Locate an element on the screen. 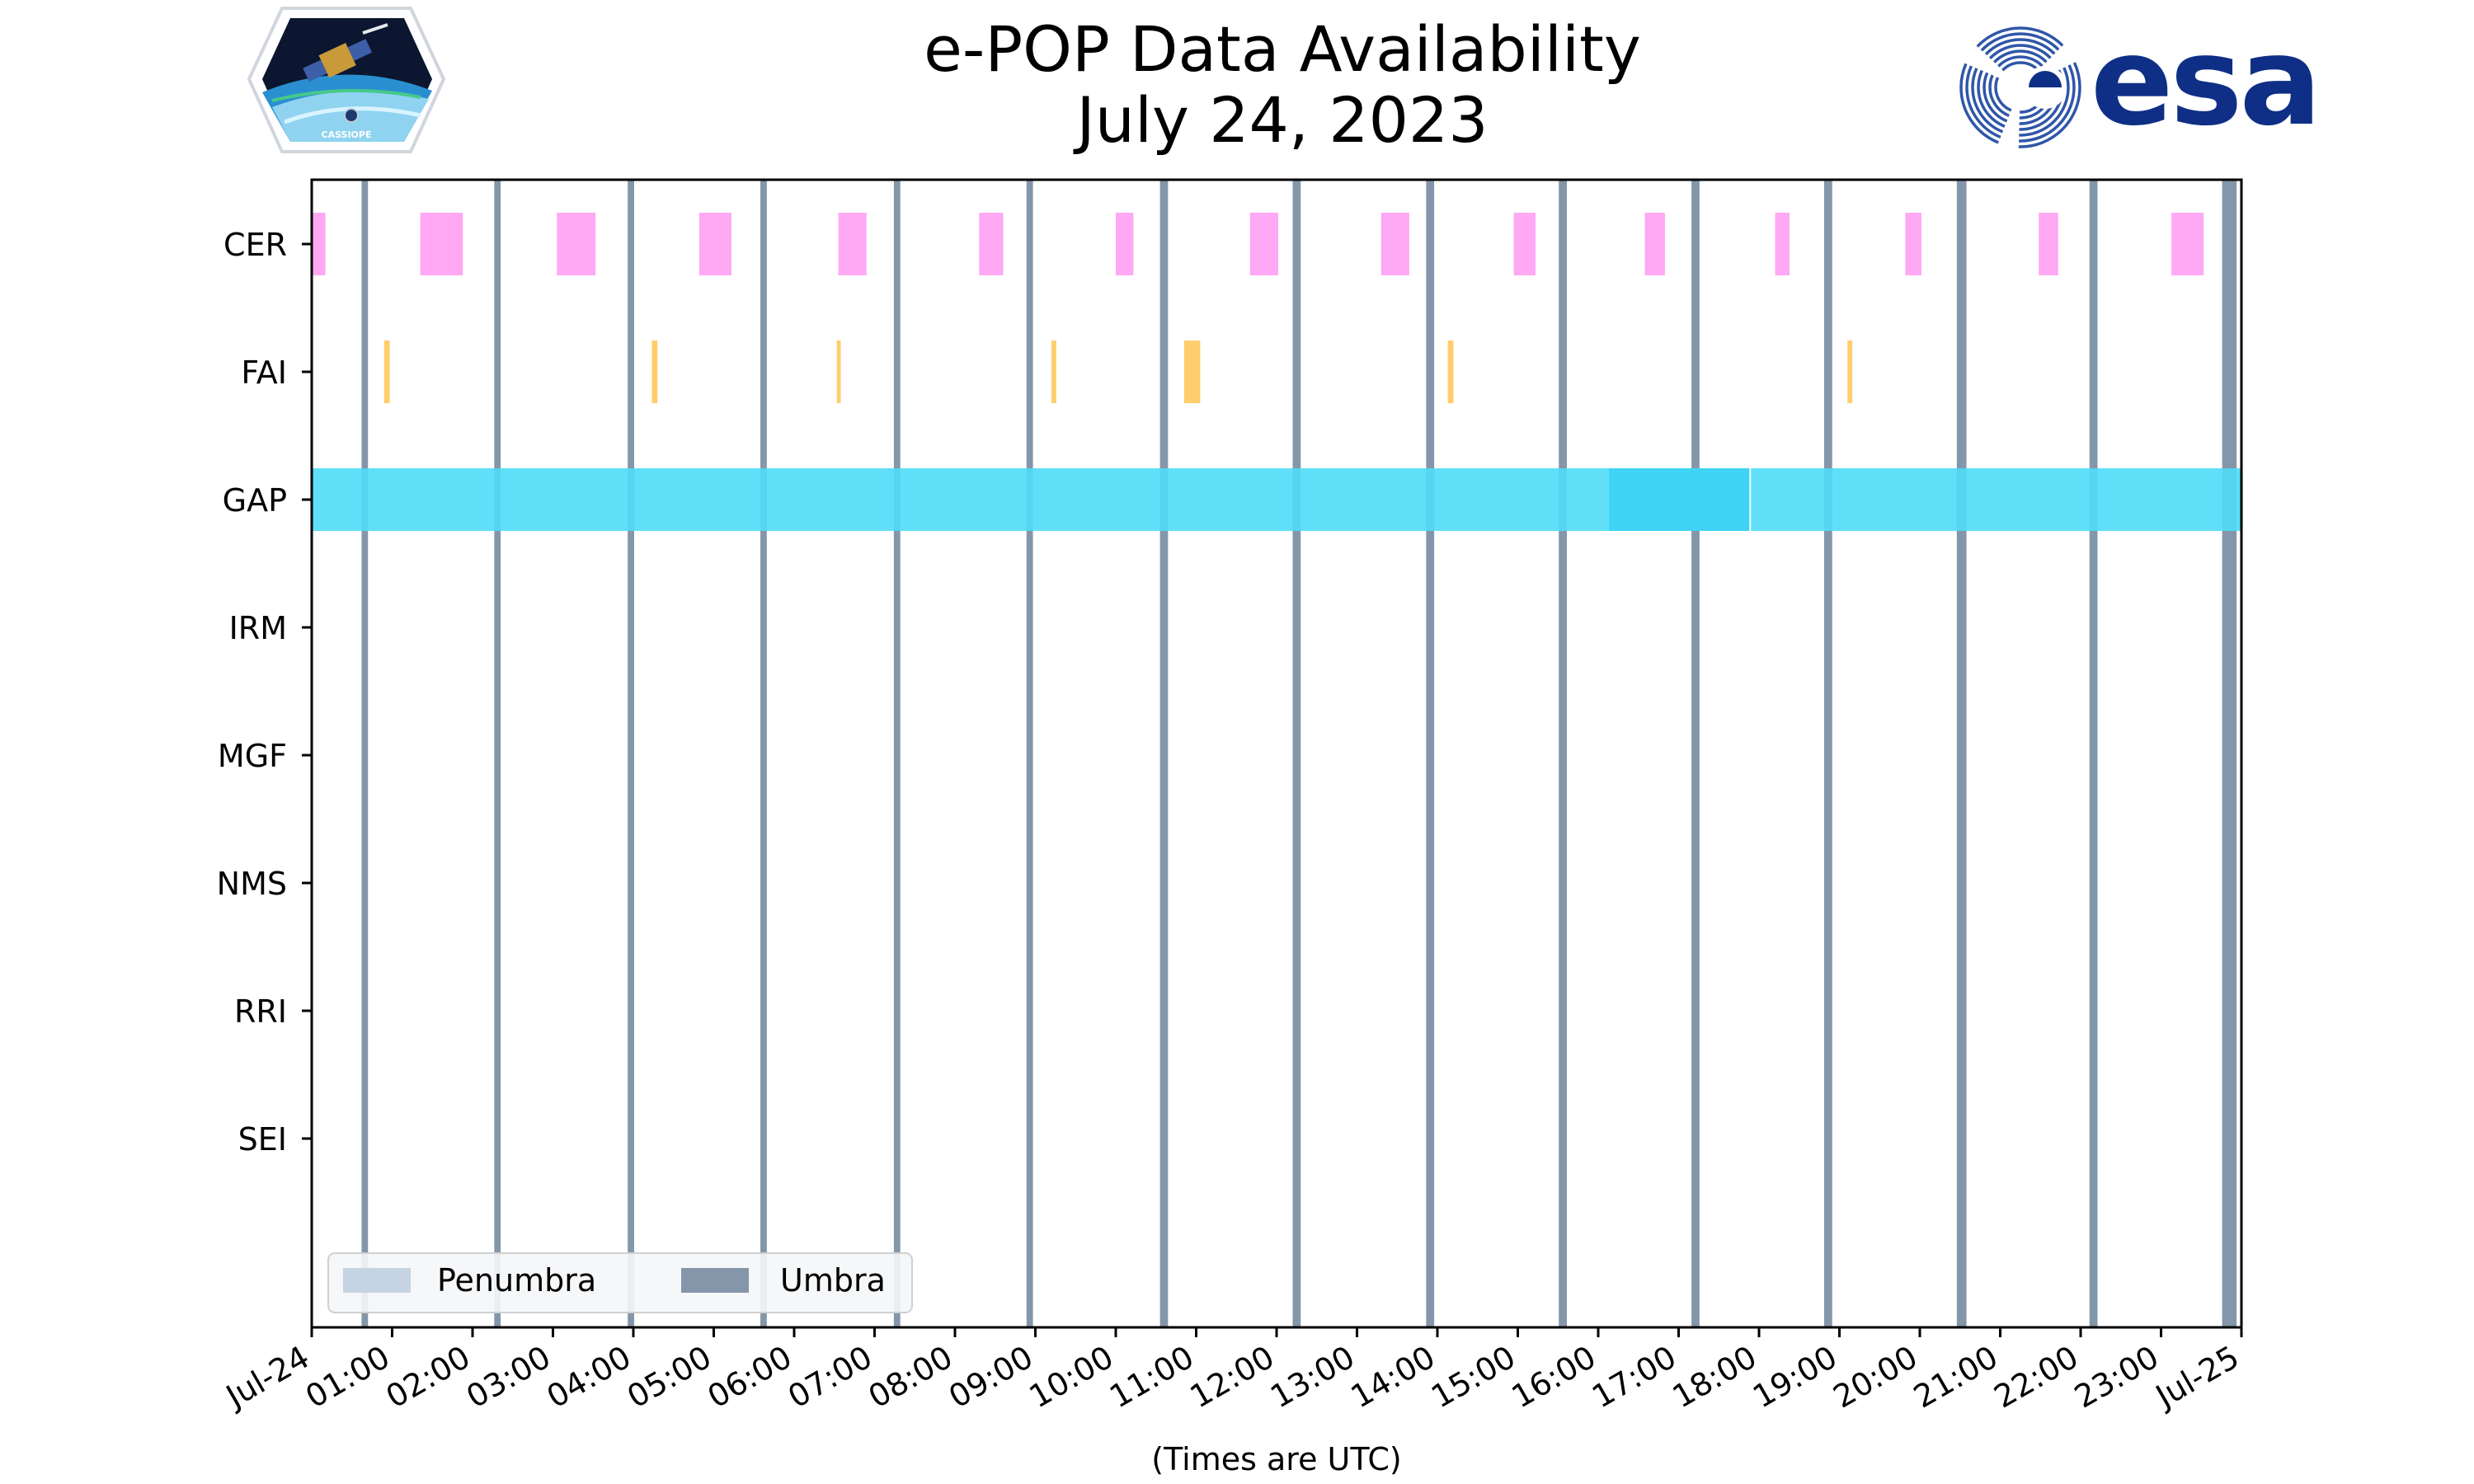  x-tick-label-8: 08:00 is located at coordinates (911, 1377).